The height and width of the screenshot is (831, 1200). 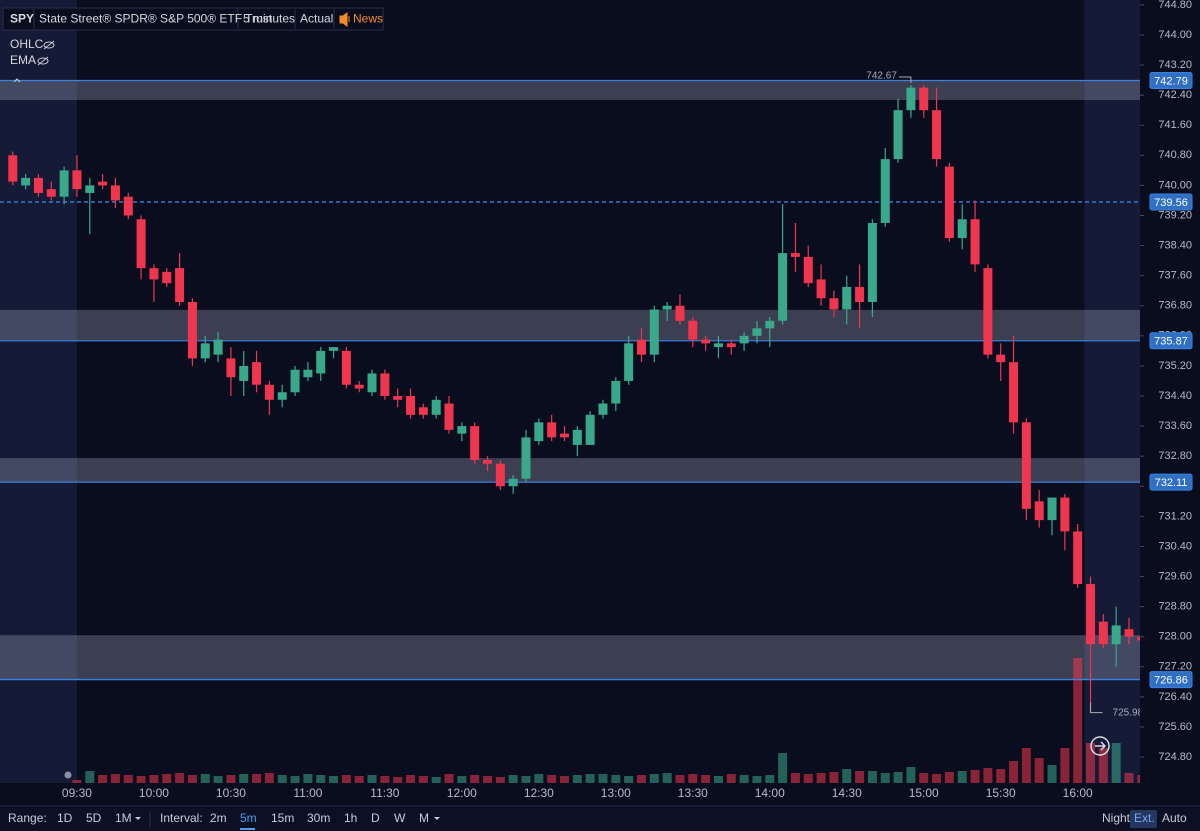 What do you see at coordinates (400, 818) in the screenshot?
I see `interval-option: W` at bounding box center [400, 818].